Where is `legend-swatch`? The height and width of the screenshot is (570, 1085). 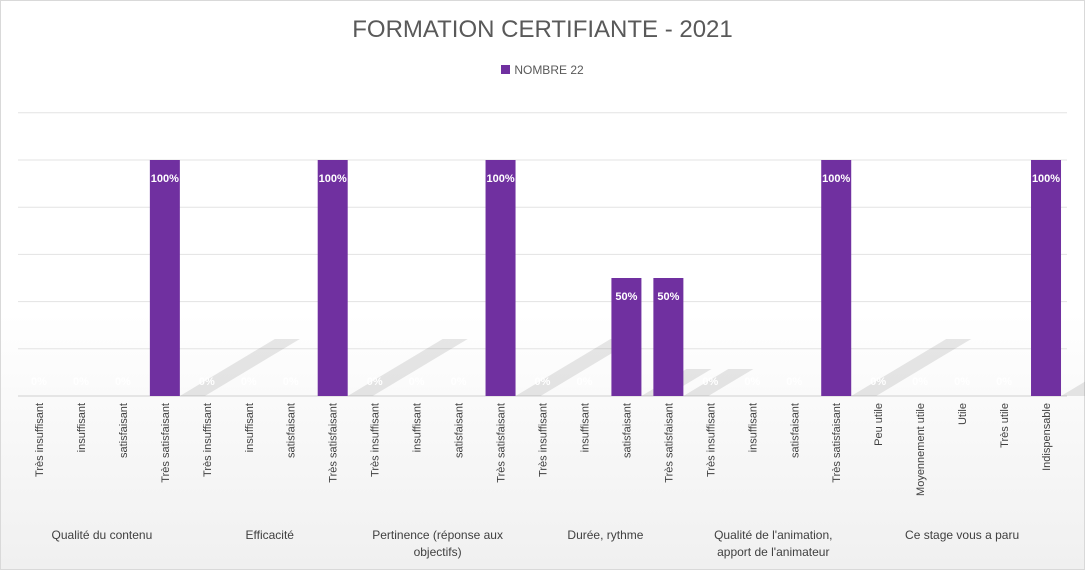
legend-swatch is located at coordinates (506, 69).